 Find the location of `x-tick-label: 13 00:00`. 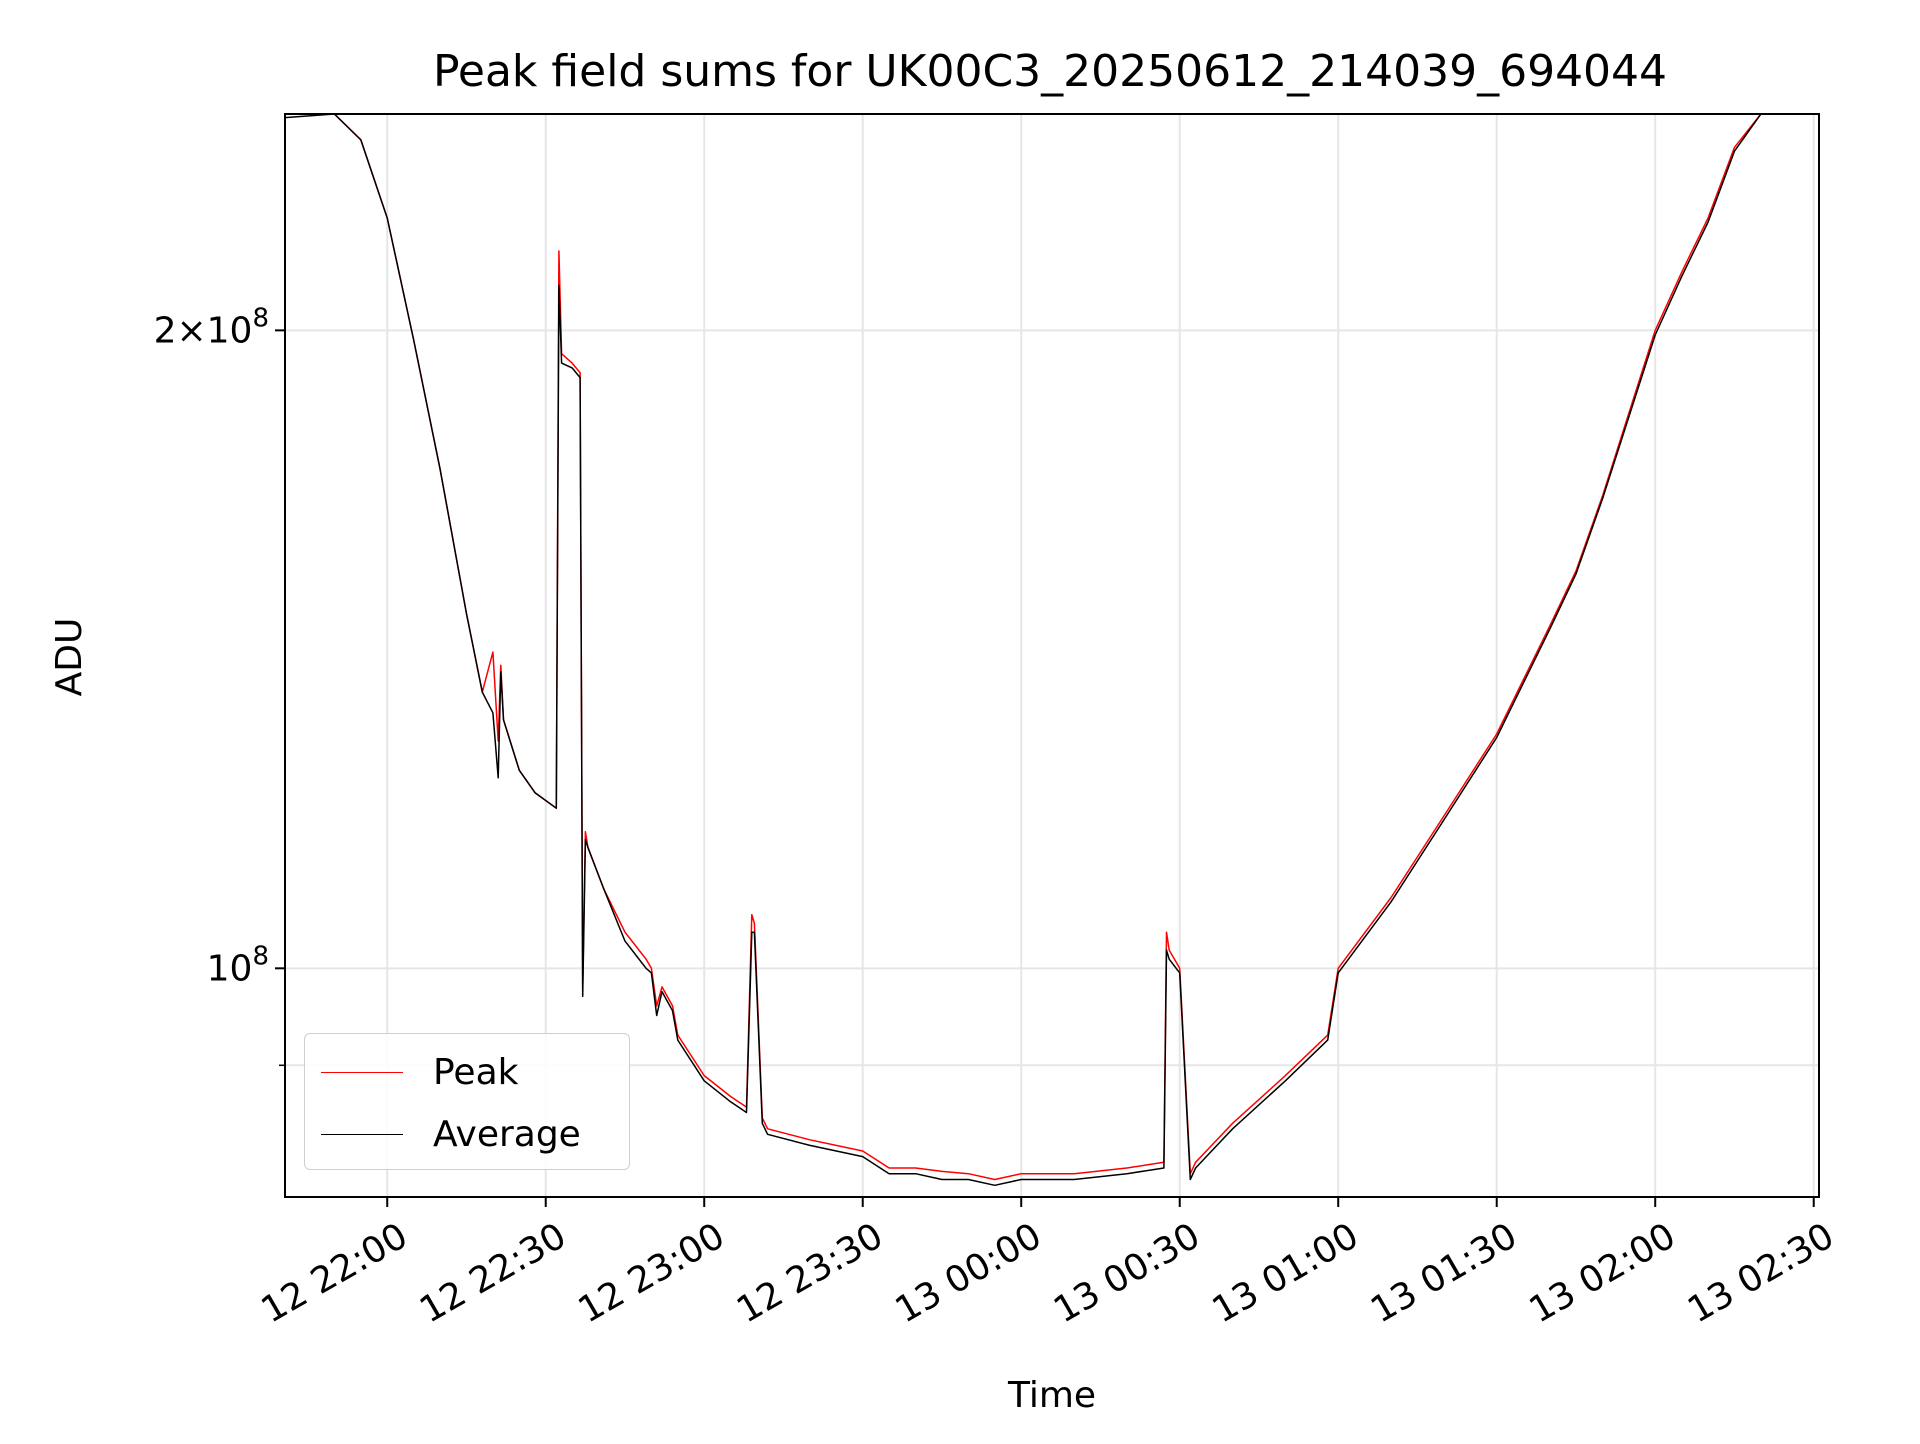

x-tick-label: 13 00:00 is located at coordinates (969, 1273).